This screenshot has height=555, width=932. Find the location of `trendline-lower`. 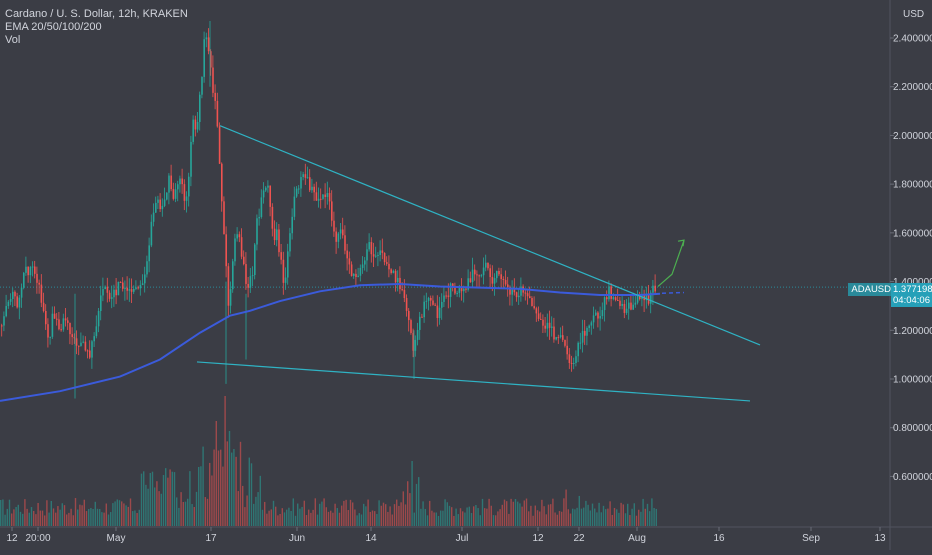

trendline-lower is located at coordinates (473, 381).